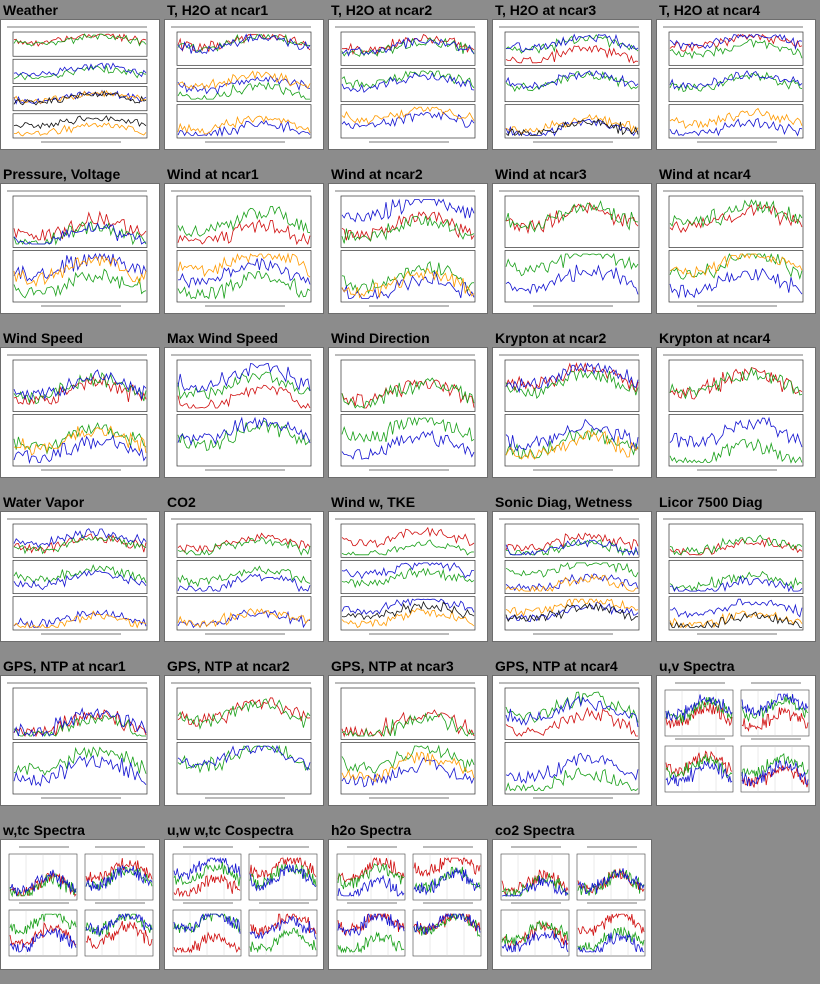 Image resolution: width=820 pixels, height=984 pixels. I want to click on plot-title: Wind Speed, so click(43, 338).